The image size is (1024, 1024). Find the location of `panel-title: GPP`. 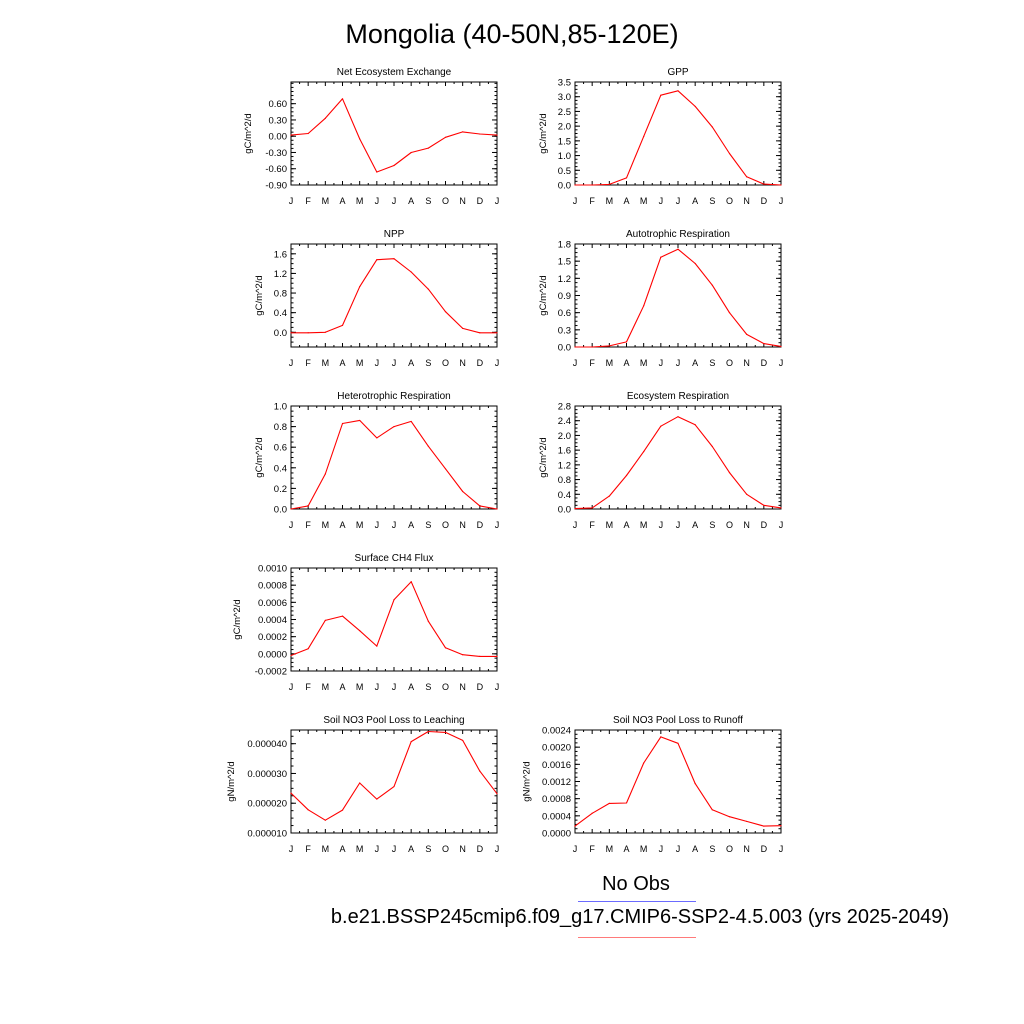

panel-title: GPP is located at coordinates (677, 72).